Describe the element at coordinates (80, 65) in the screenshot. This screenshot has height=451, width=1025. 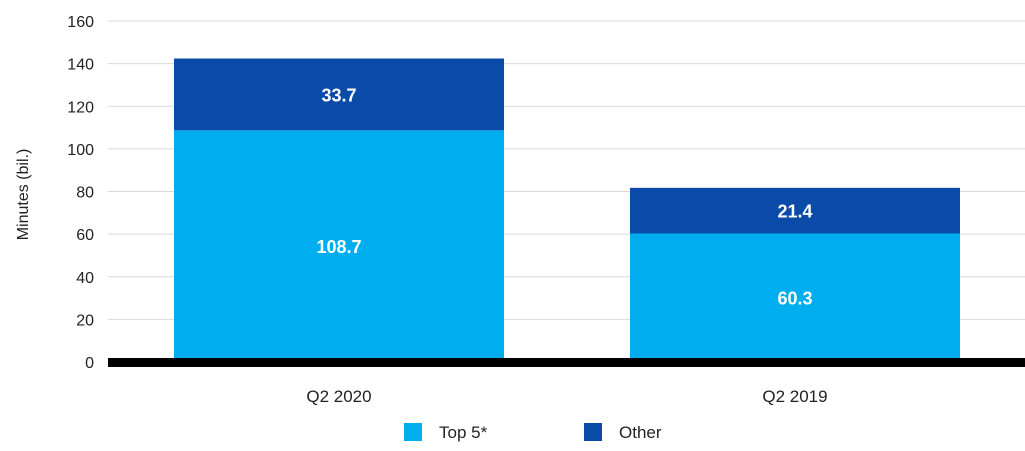
I see `y-tick-label-140: 140` at that location.